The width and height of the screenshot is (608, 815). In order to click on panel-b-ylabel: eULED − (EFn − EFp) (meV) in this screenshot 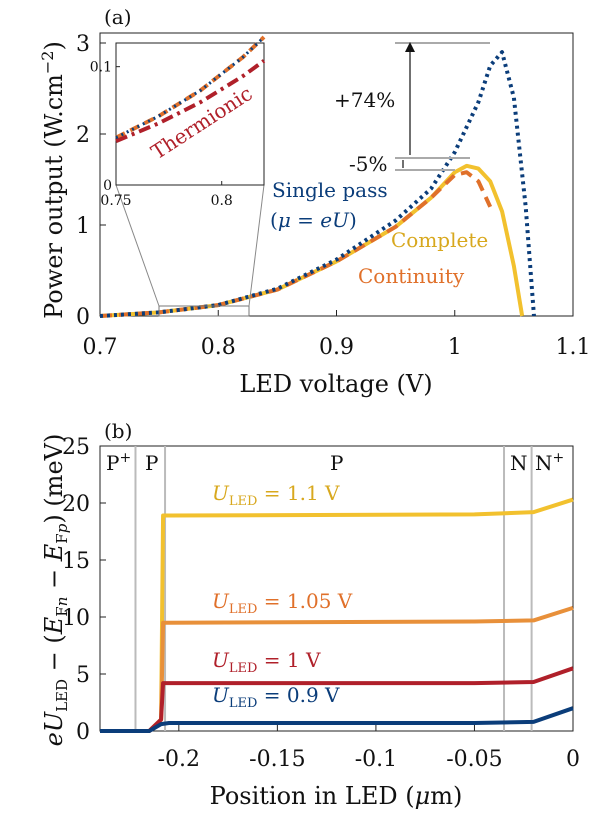, I will do `click(55, 590)`.